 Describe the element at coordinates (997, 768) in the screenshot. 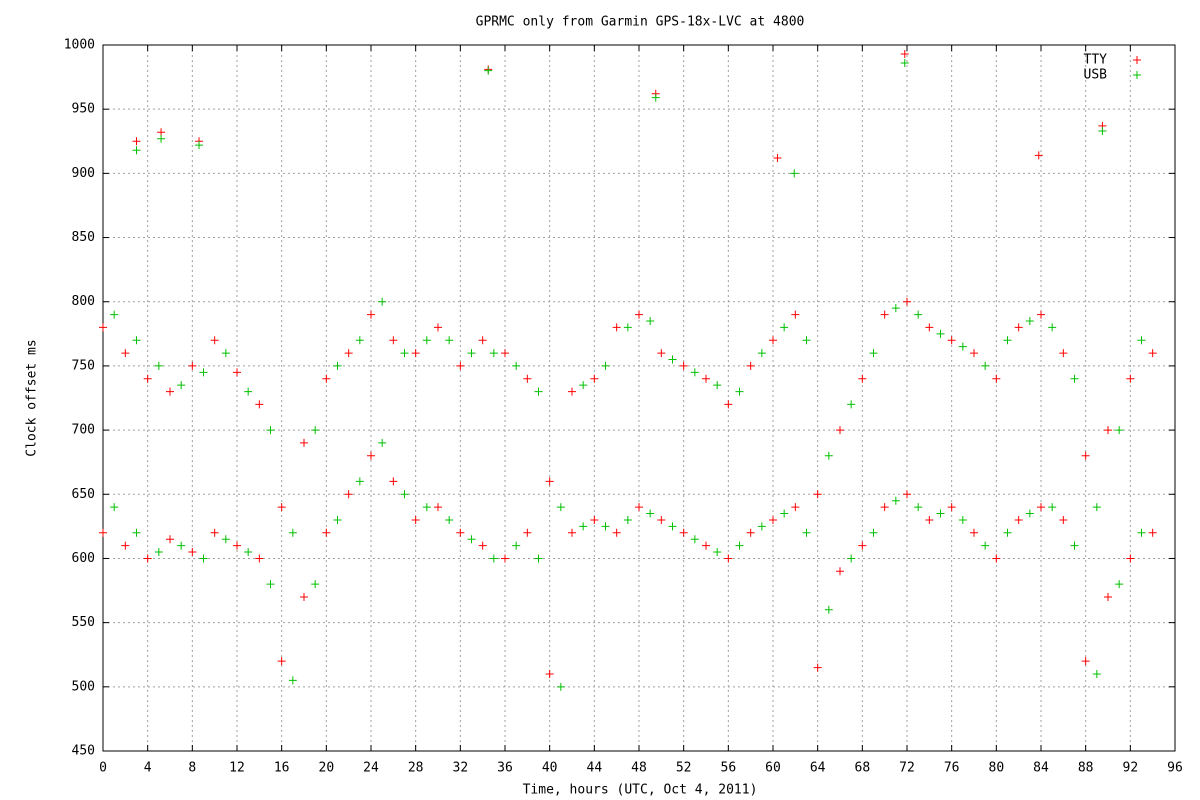

I see `x-tick-label: 80` at that location.